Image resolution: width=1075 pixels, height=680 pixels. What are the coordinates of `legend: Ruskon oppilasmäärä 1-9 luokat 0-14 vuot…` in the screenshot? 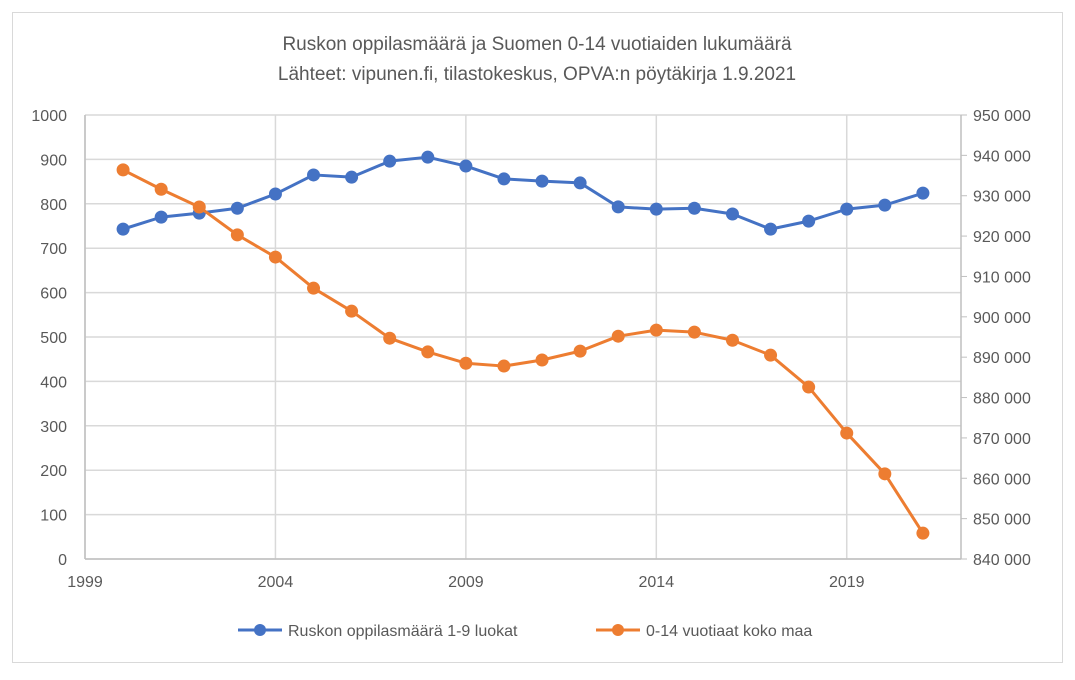 It's located at (525, 631).